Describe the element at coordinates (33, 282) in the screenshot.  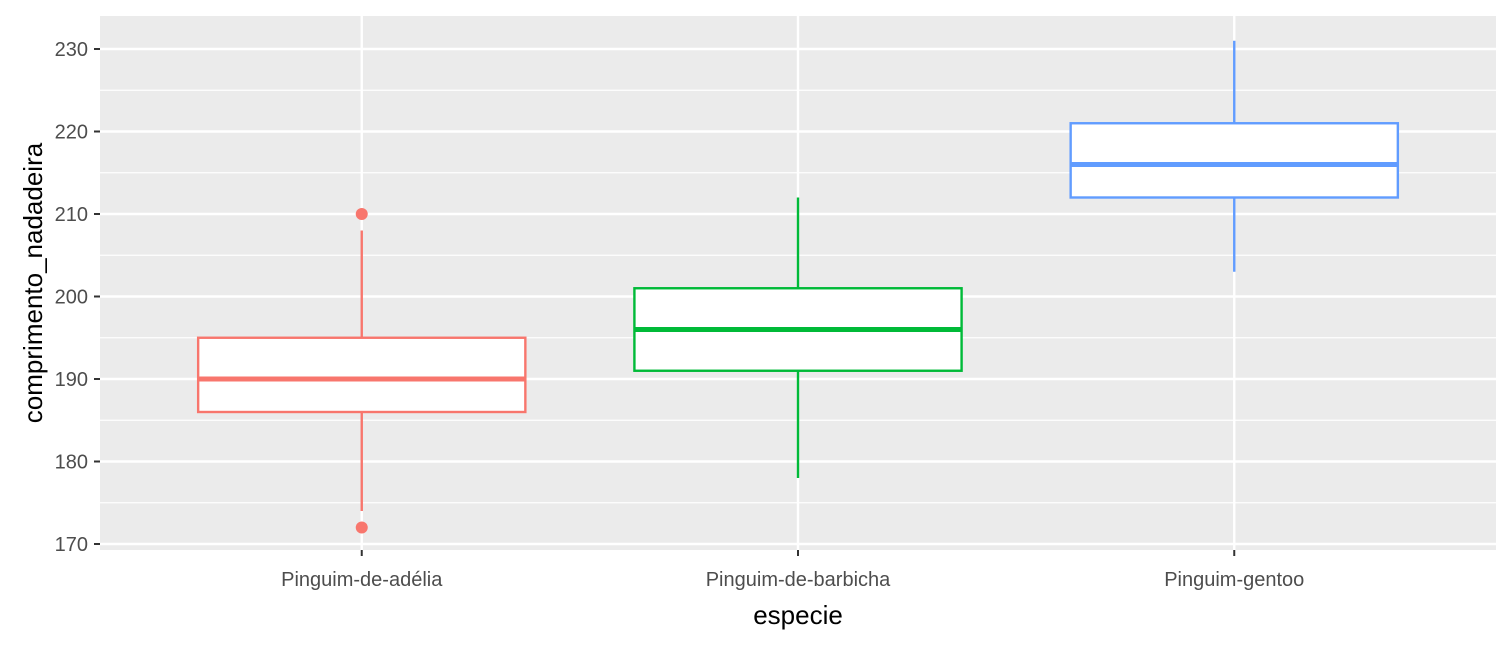
I see `y-axis-title: comprimento_nadadeira` at that location.